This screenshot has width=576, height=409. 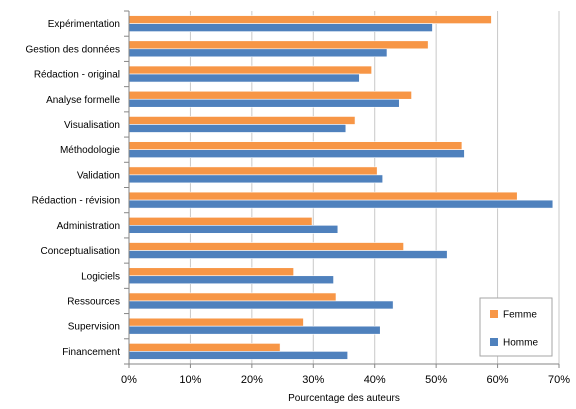 I want to click on x-tick-label: 20%, so click(x=252, y=380).